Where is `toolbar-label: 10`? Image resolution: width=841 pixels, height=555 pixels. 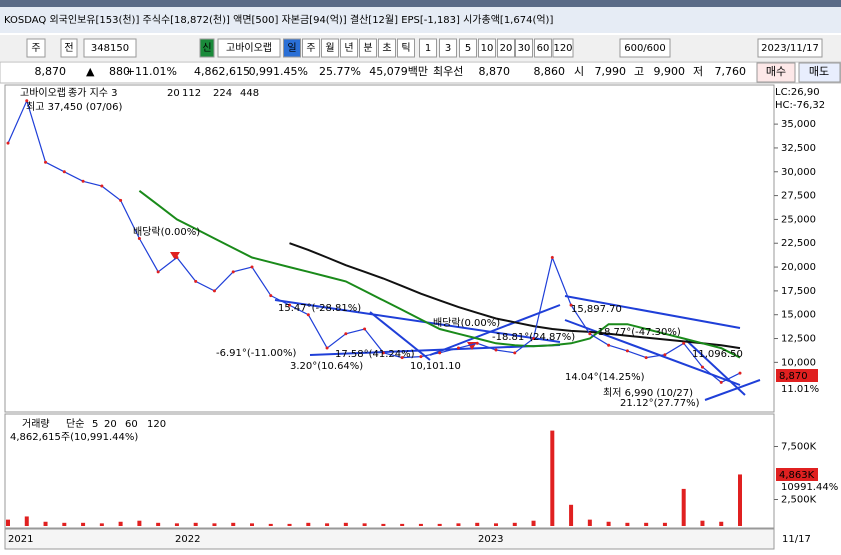
toolbar-label: 10 is located at coordinates (487, 48).